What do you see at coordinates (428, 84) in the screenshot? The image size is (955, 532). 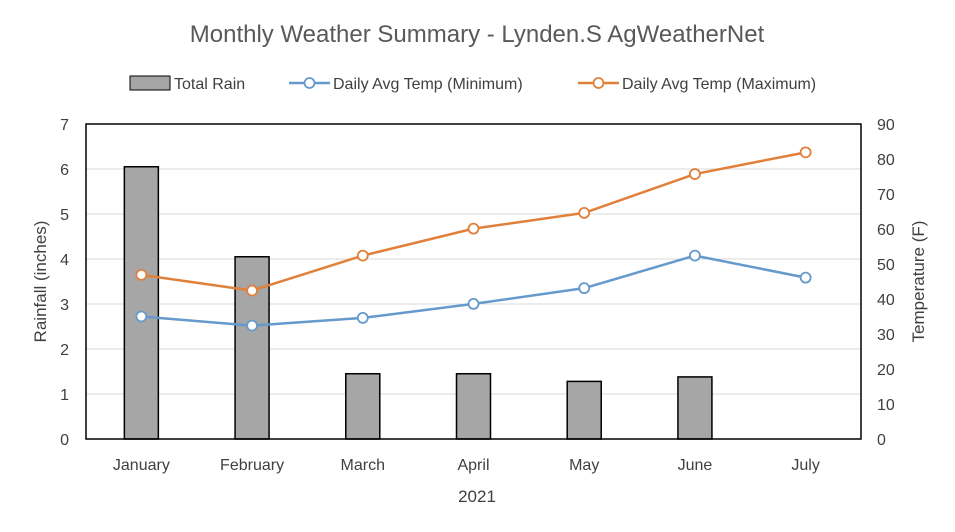 I see `legend-label-min: Daily Avg Temp (Minimum)` at bounding box center [428, 84].